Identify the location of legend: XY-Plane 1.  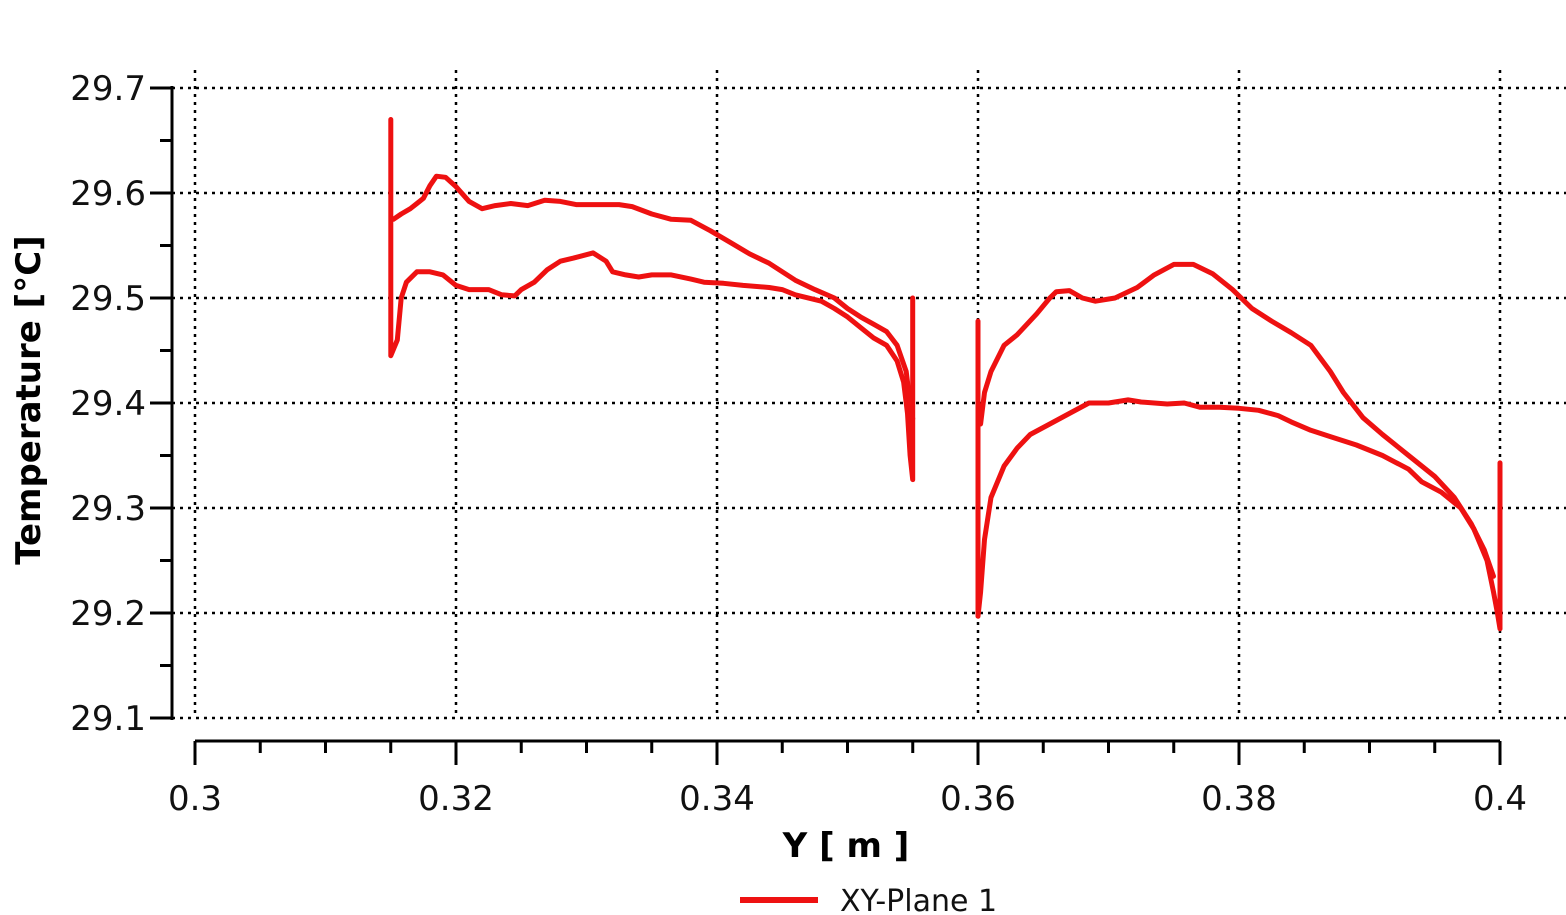
(868, 899).